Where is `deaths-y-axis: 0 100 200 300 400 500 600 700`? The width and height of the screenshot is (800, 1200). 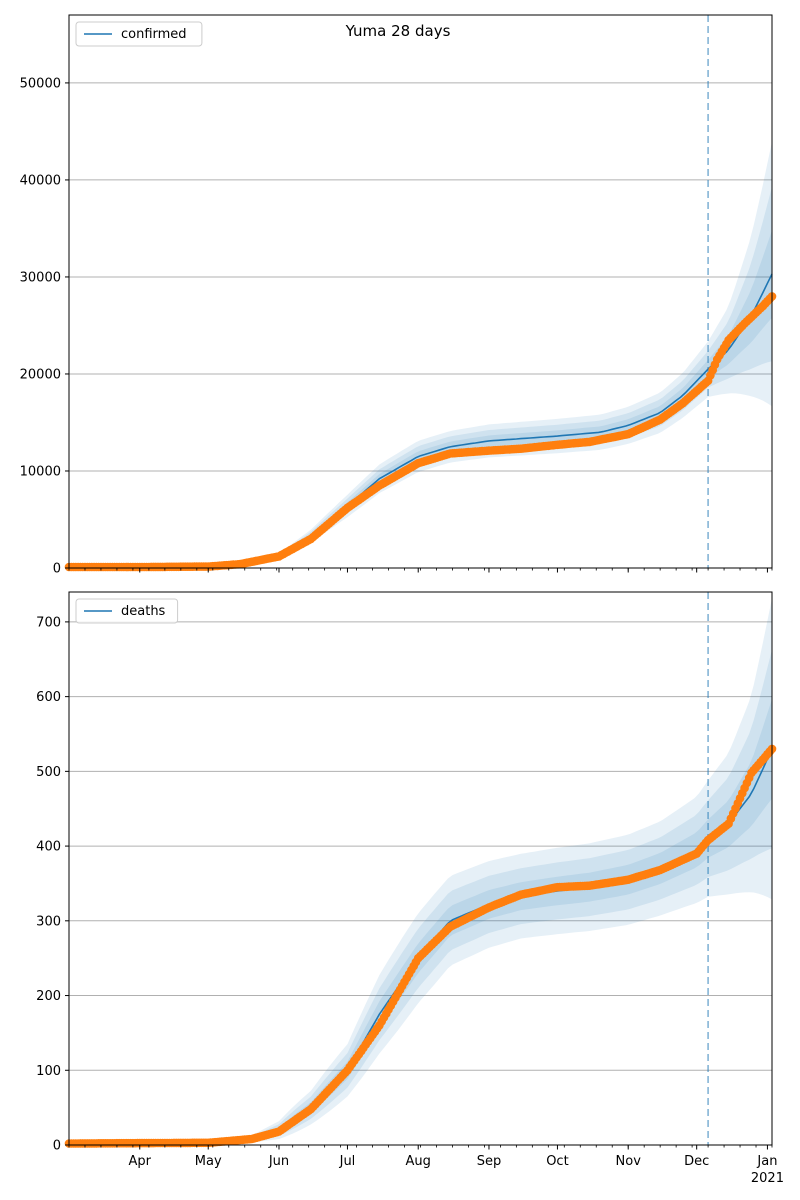
deaths-y-axis: 0 100 200 300 400 500 600 700 is located at coordinates (52, 884).